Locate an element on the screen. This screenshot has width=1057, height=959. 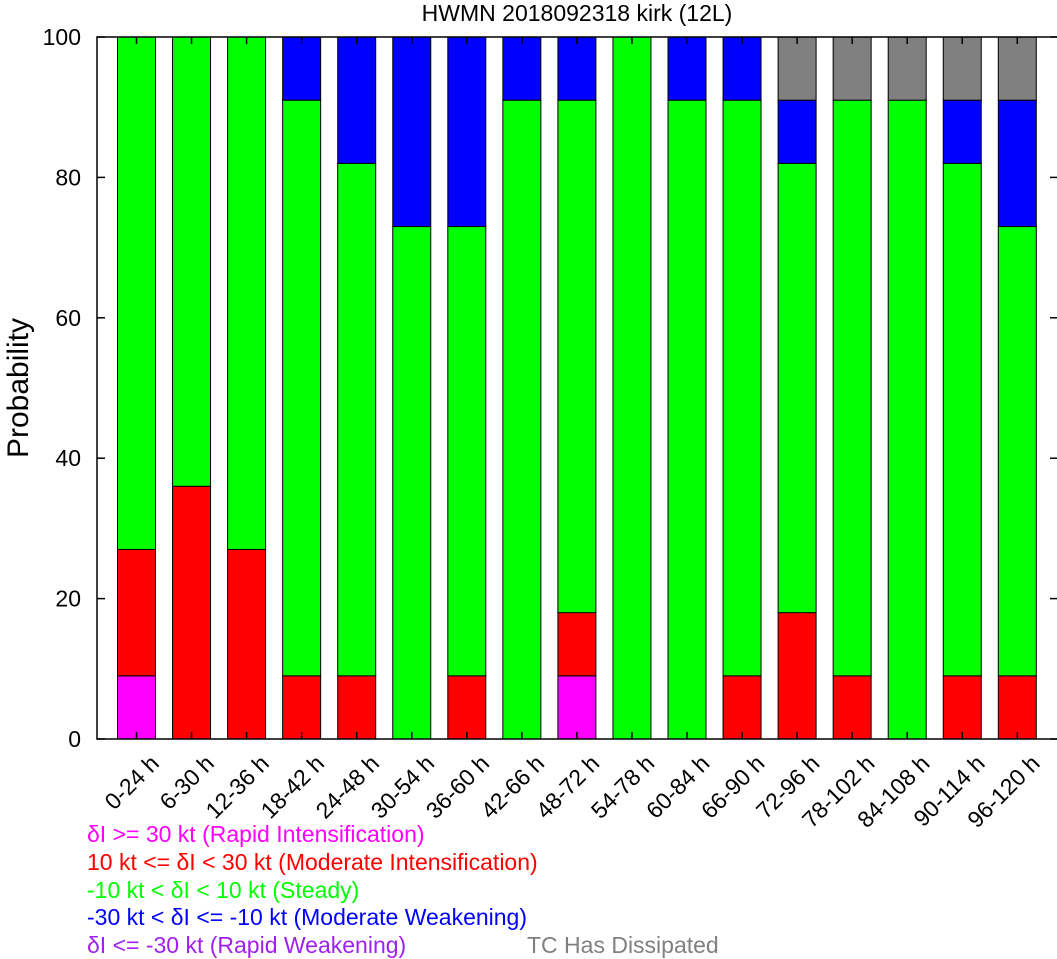
bar-segment-84-108h-s2 is located at coordinates (907, 419).